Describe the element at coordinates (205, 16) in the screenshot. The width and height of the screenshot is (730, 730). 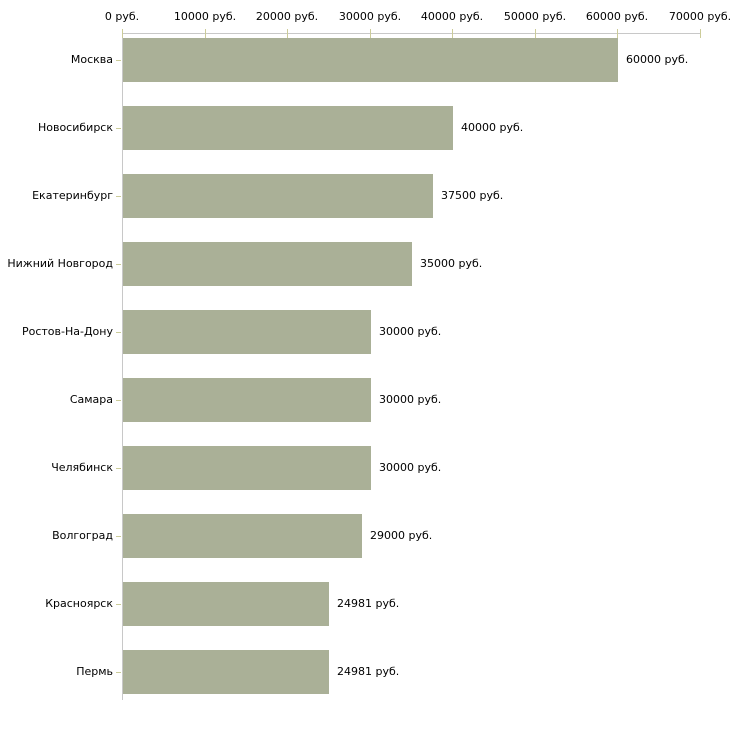
I see `x-axis-tick-label: 10000 руб.` at that location.